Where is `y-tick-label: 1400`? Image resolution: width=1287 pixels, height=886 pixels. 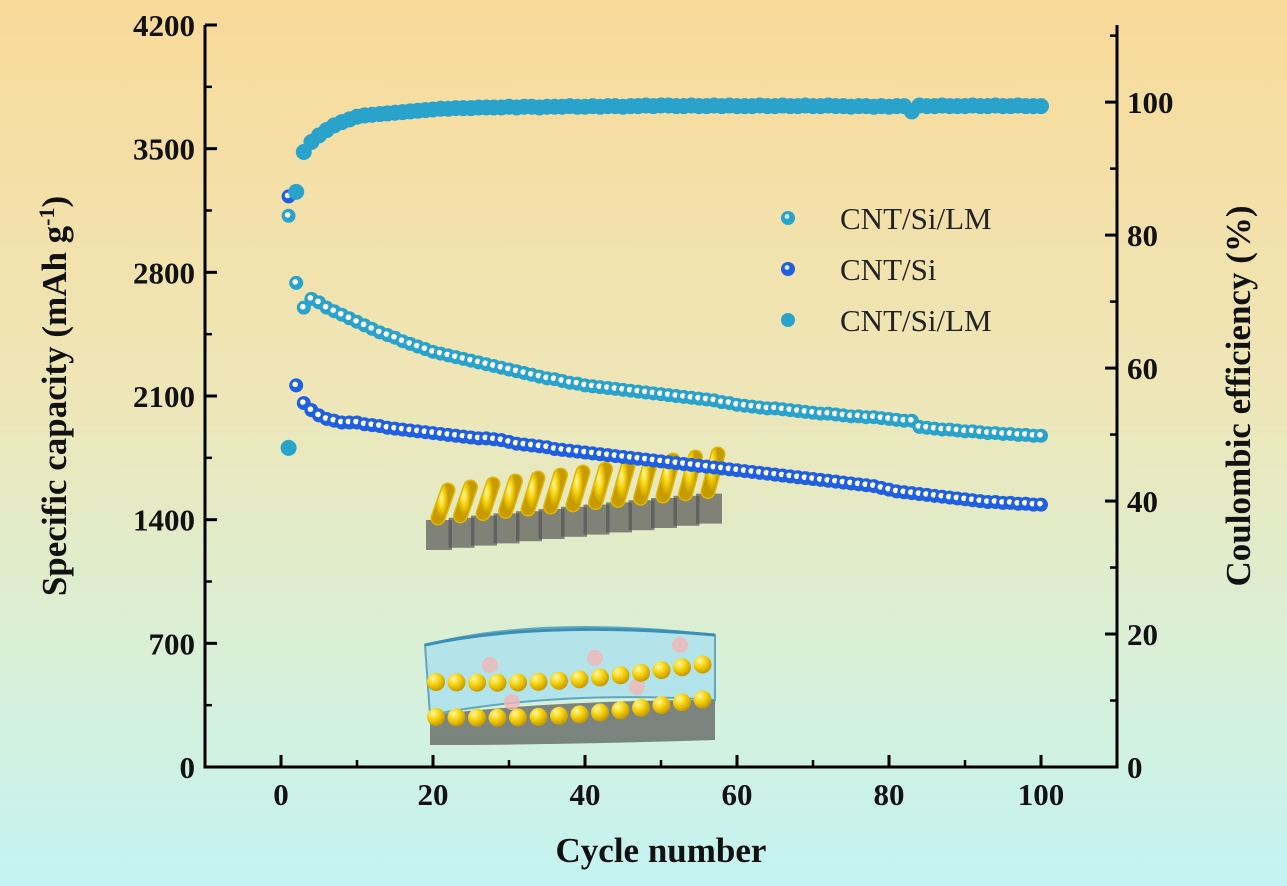 y-tick-label: 1400 is located at coordinates (164, 520).